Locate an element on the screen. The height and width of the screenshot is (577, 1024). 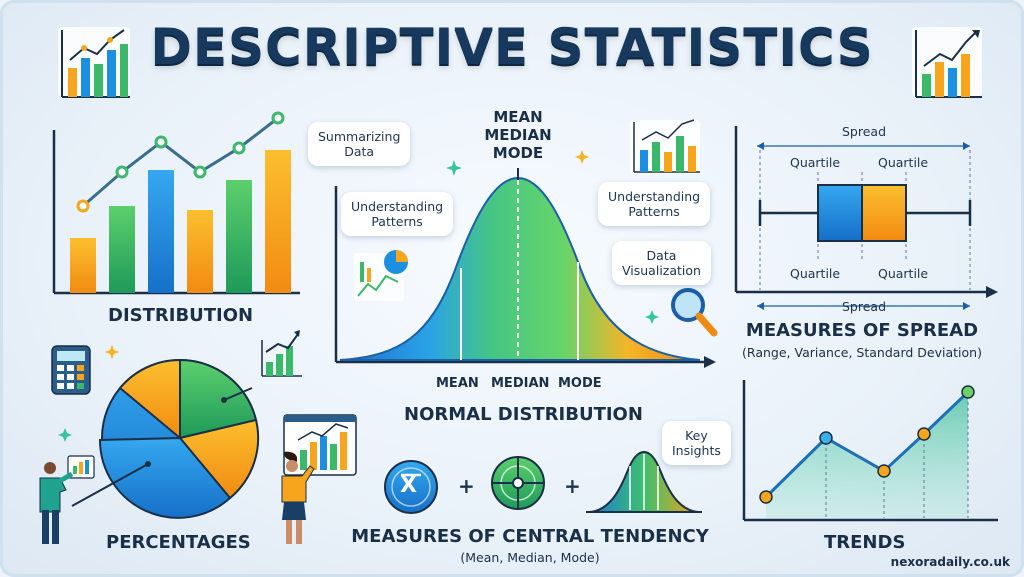
mode-top-label: MODE is located at coordinates (518, 153).